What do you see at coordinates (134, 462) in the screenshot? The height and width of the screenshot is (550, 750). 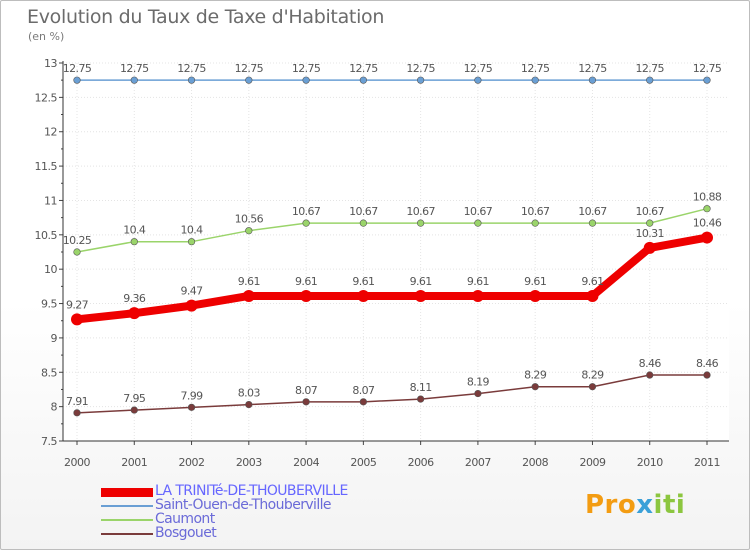 I see `x-tick-label: 2001` at bounding box center [134, 462].